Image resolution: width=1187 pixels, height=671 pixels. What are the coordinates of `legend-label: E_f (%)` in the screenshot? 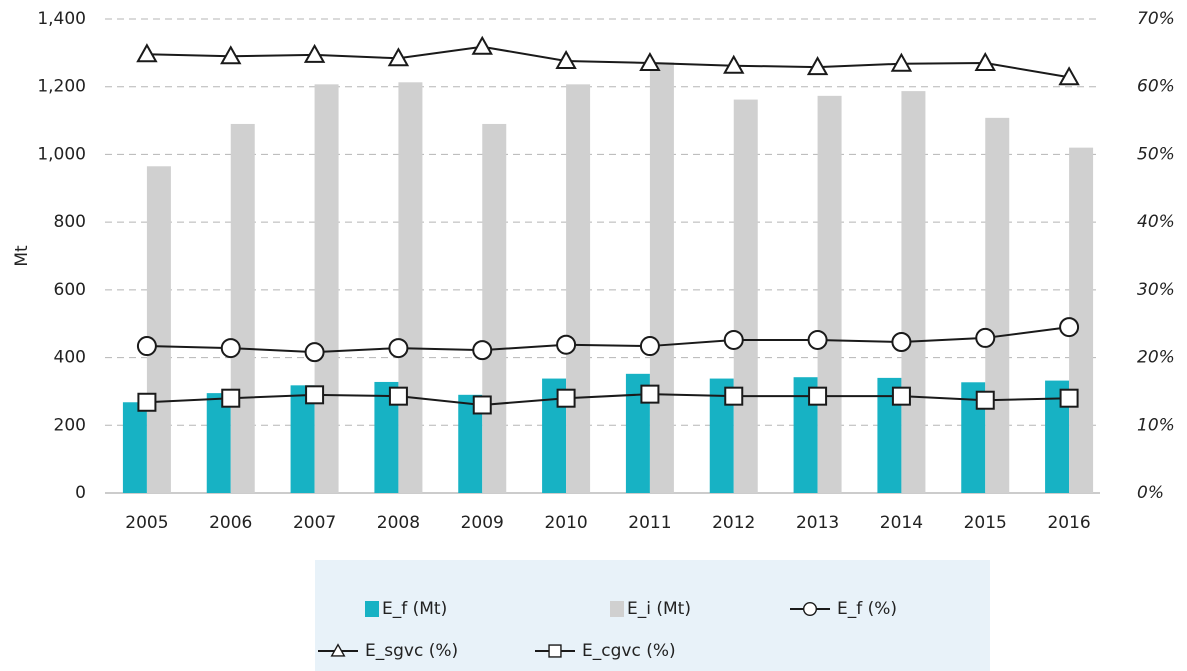 It's located at (867, 609).